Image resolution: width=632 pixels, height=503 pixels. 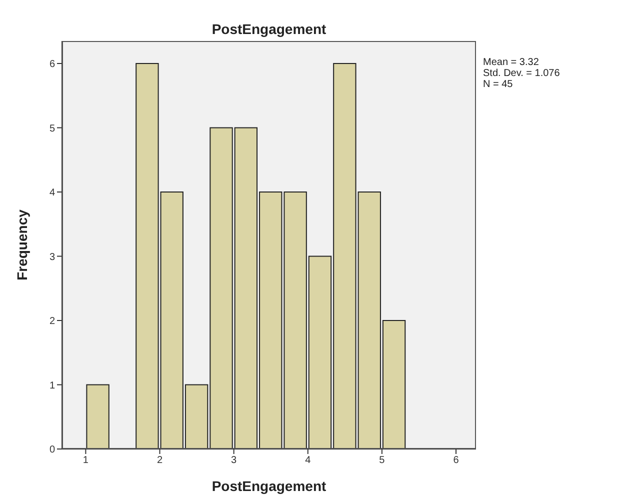 What do you see at coordinates (521, 73) in the screenshot?
I see `text: Std. Dev. = 1.076` at bounding box center [521, 73].